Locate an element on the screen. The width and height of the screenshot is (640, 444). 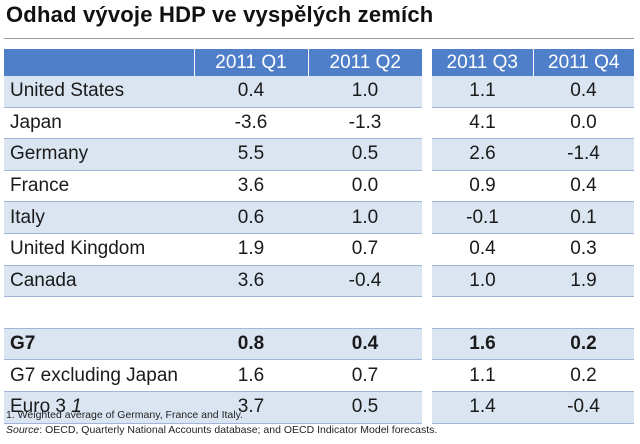
table-row: Japan -3.6 -1.3 is located at coordinates (213, 123).